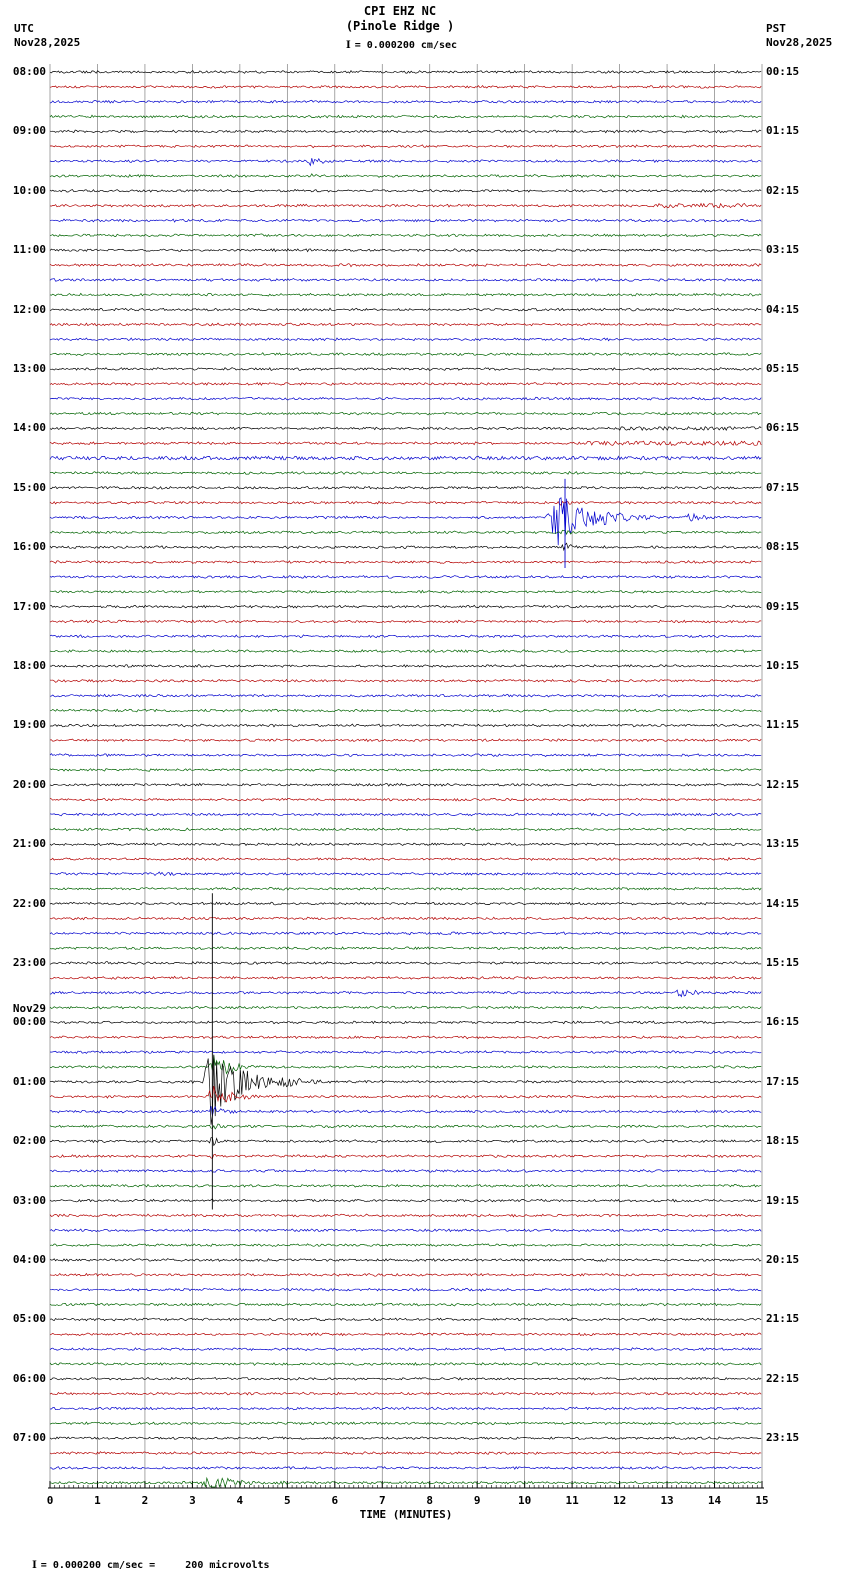 Image resolution: width=850 pixels, height=1584 pixels. I want to click on pst-header: PST Nov28,2025, so click(799, 36).